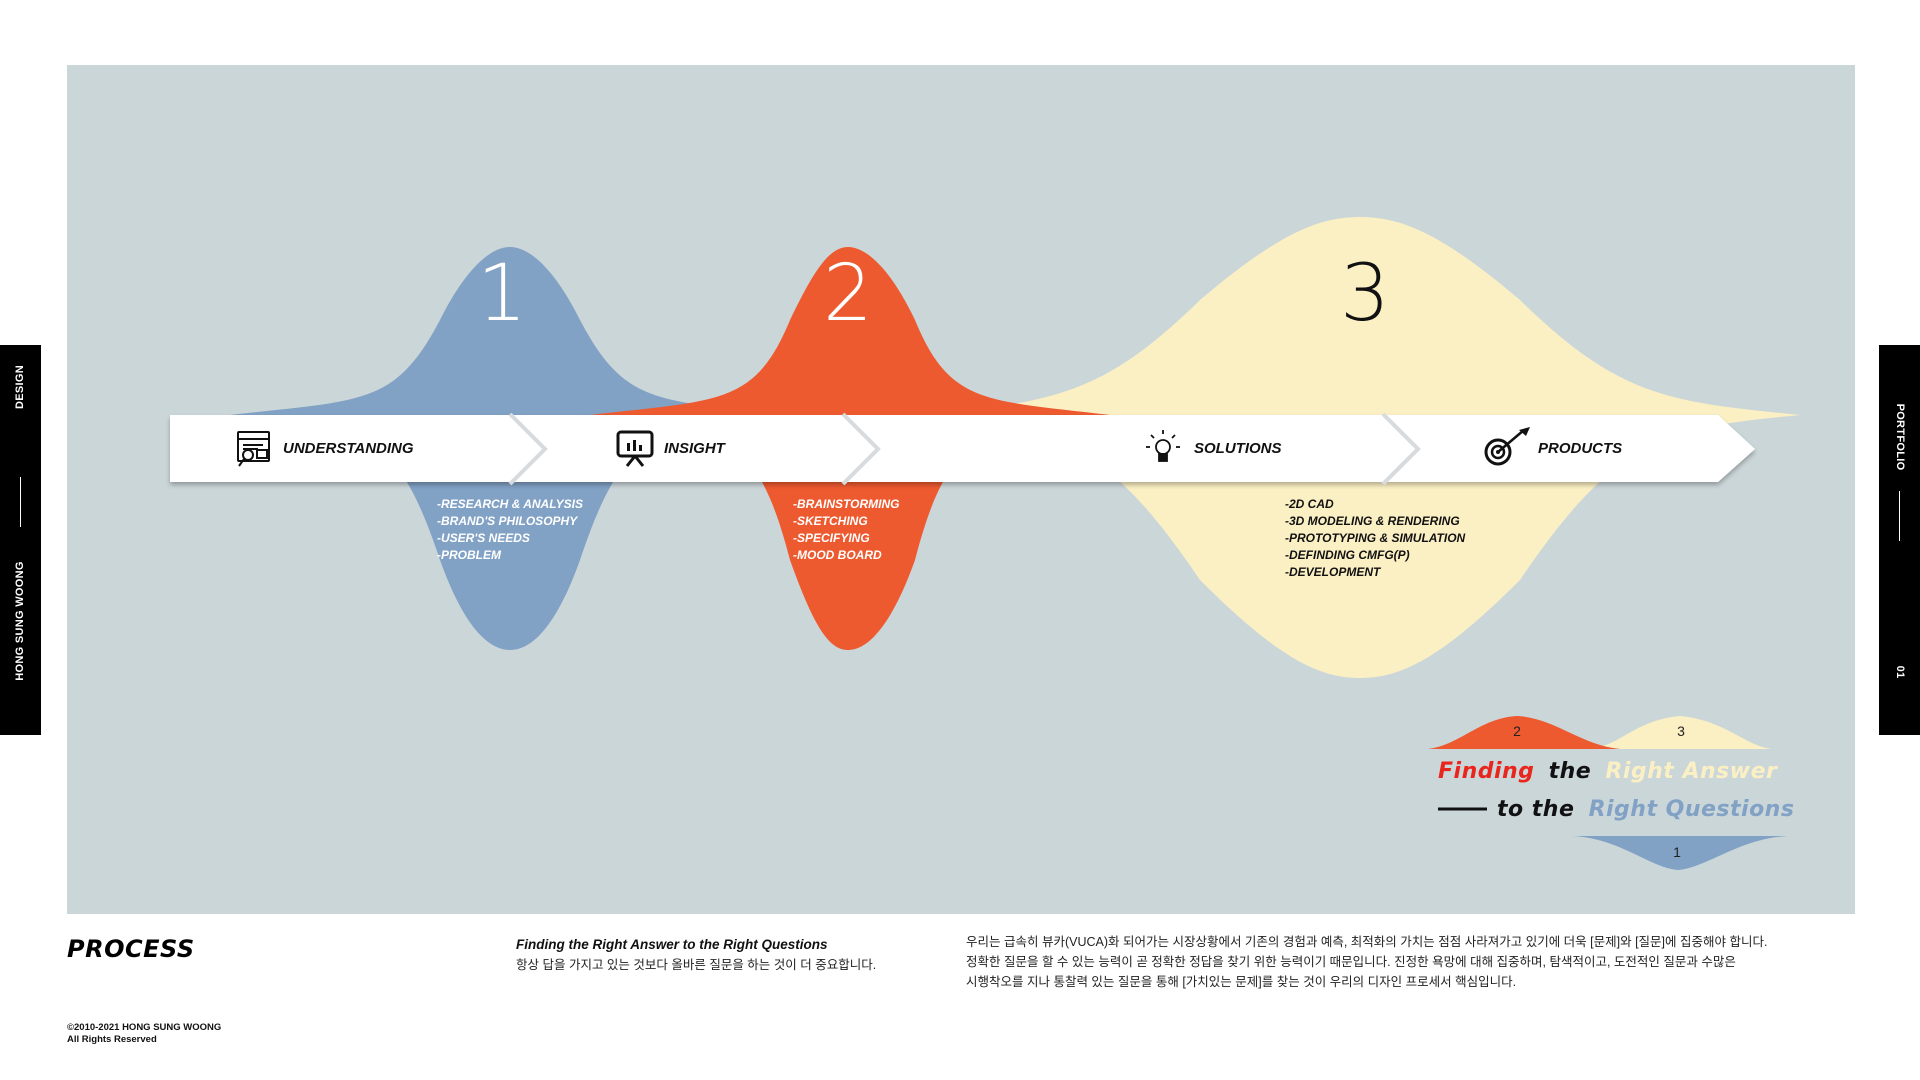 The width and height of the screenshot is (1920, 1080). I want to click on process-arrow-band, so click(962, 448).